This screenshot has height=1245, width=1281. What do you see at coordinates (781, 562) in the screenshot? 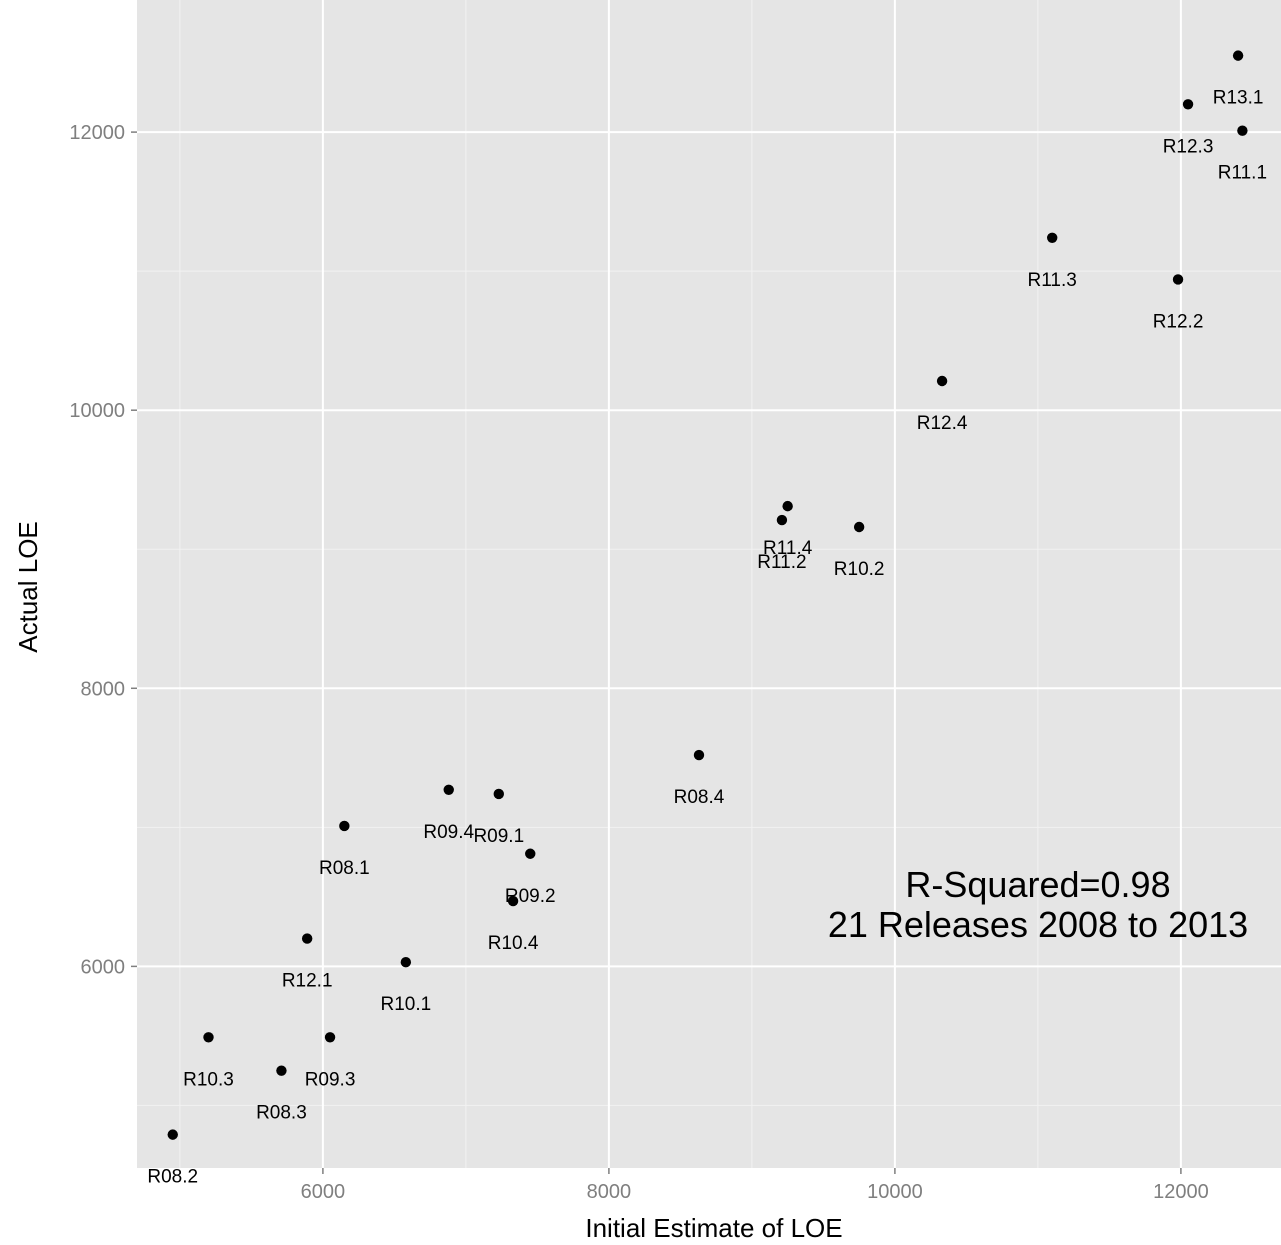
I see `point-label: R11.2` at bounding box center [781, 562].